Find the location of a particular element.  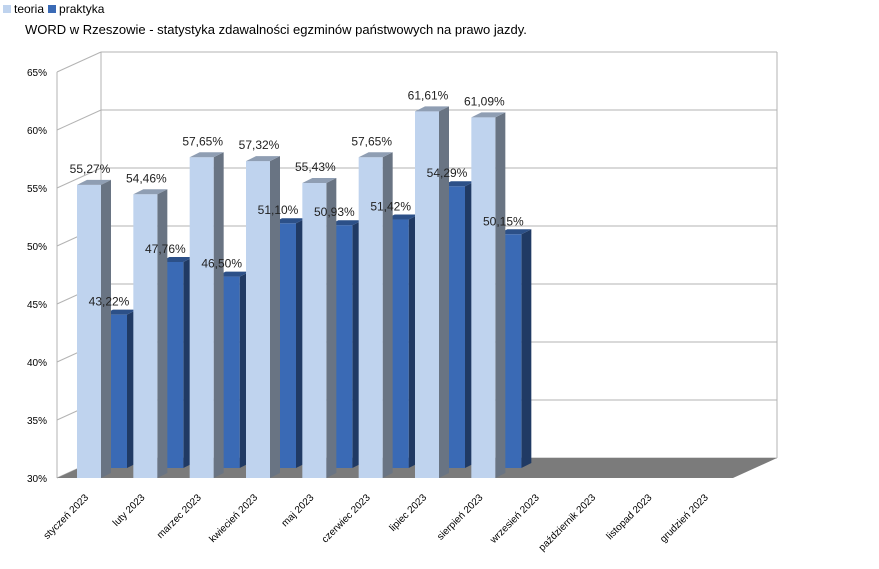

x-tick-label: grudzień 2023 is located at coordinates (684, 518).